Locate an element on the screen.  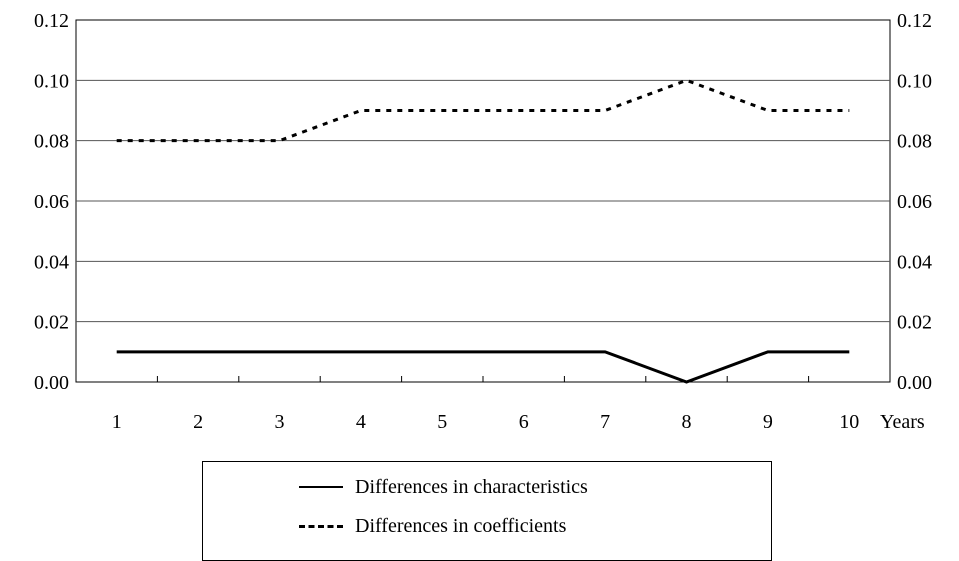
x-axis-unit-label: Years is located at coordinates (902, 422).